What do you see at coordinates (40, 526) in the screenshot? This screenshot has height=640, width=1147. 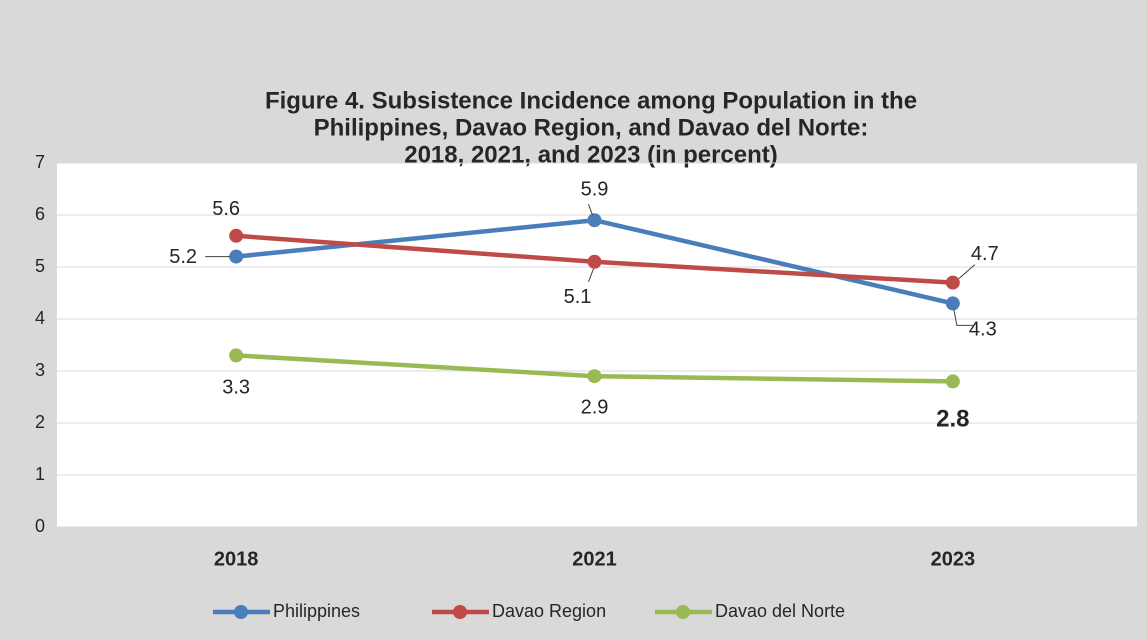 I see `y-tick-label: 0` at bounding box center [40, 526].